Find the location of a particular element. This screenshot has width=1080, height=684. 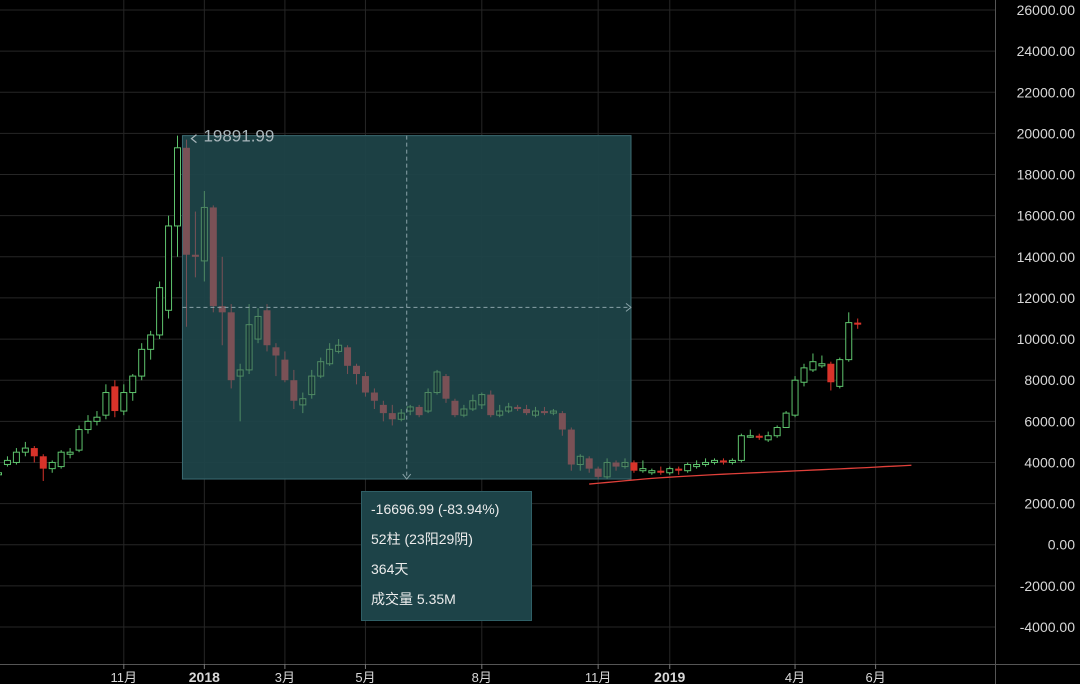

price-tick-label: 26000.00 is located at coordinates (1046, 10).